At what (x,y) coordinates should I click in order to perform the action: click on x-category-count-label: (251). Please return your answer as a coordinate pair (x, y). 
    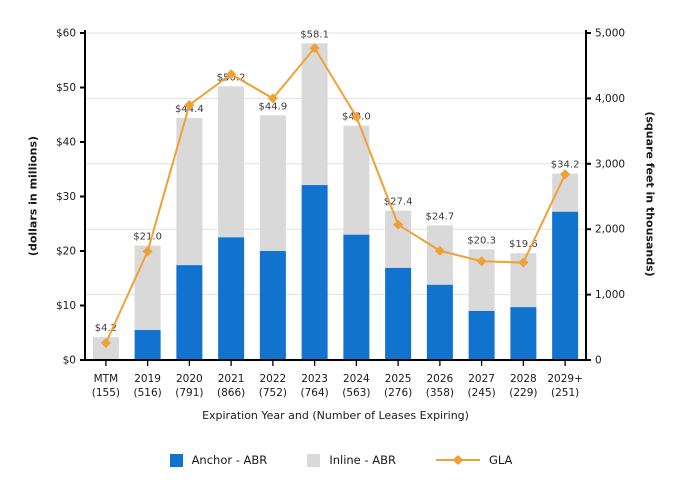
    Looking at the image, I should click on (565, 393).